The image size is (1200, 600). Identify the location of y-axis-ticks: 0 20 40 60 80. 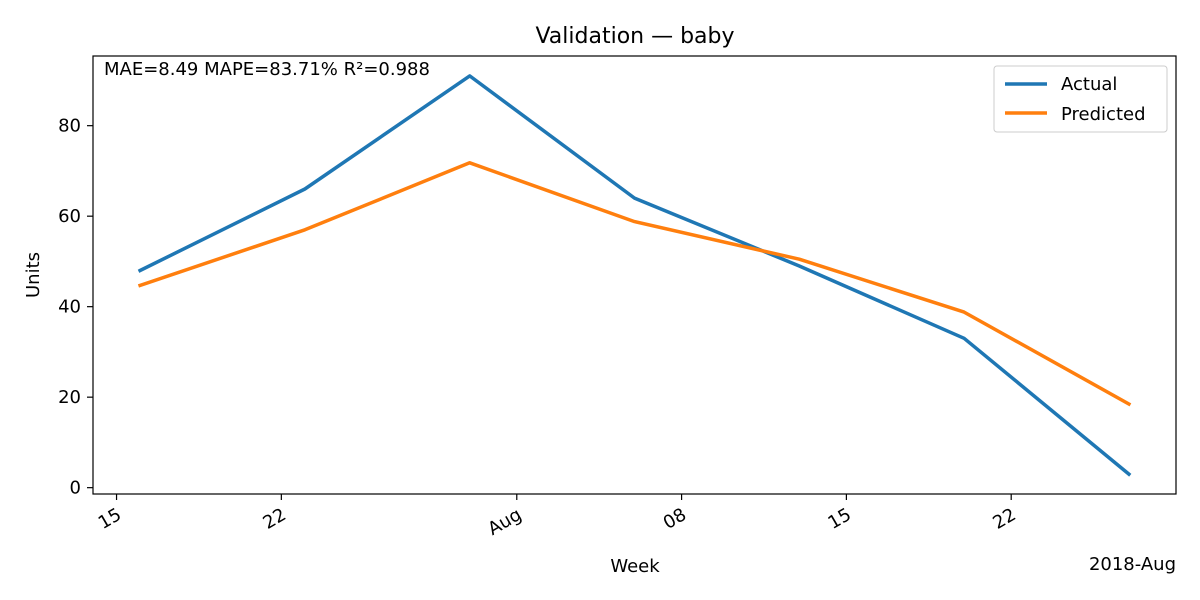
(75, 307).